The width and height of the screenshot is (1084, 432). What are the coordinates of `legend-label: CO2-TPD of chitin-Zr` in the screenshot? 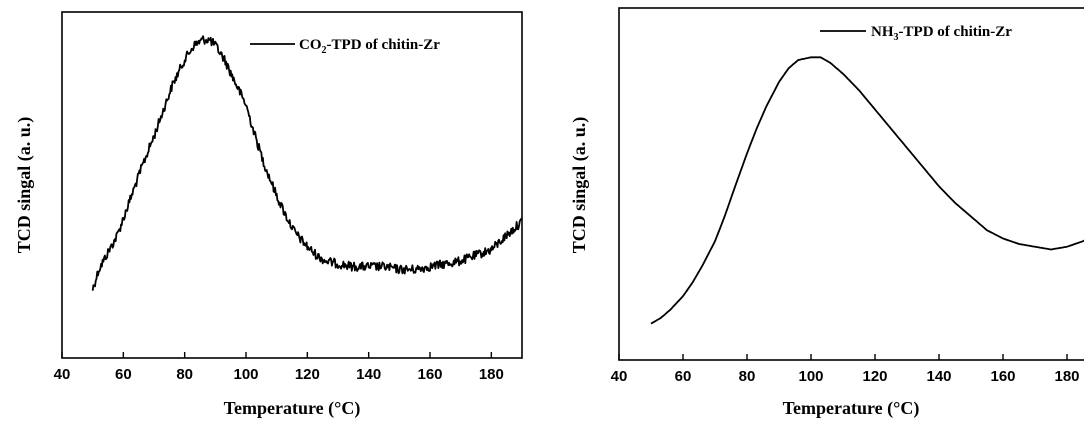 It's located at (369, 46).